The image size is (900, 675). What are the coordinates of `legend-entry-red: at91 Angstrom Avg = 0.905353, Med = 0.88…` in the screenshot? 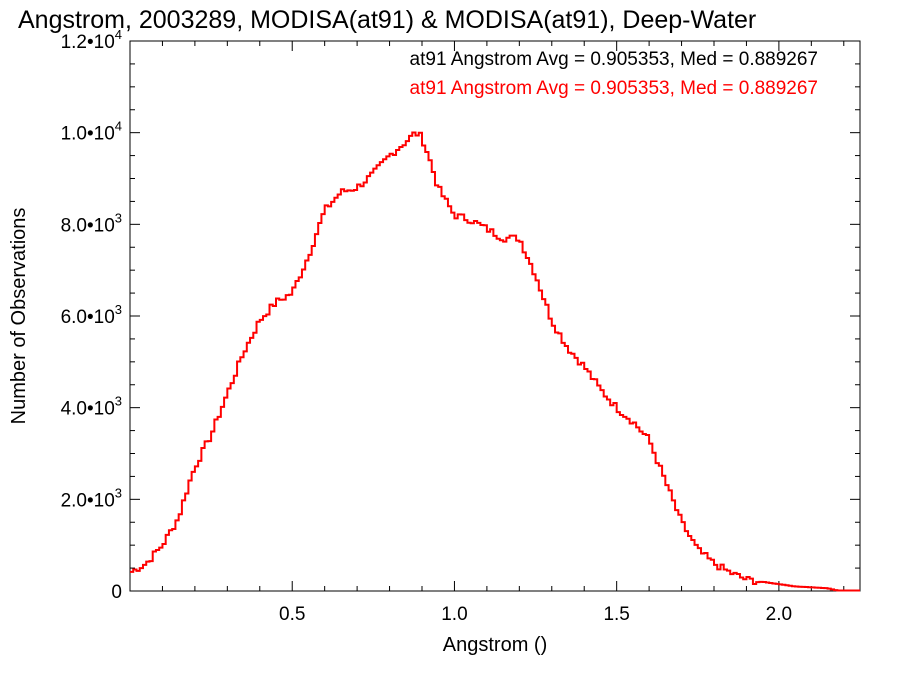 It's located at (614, 88).